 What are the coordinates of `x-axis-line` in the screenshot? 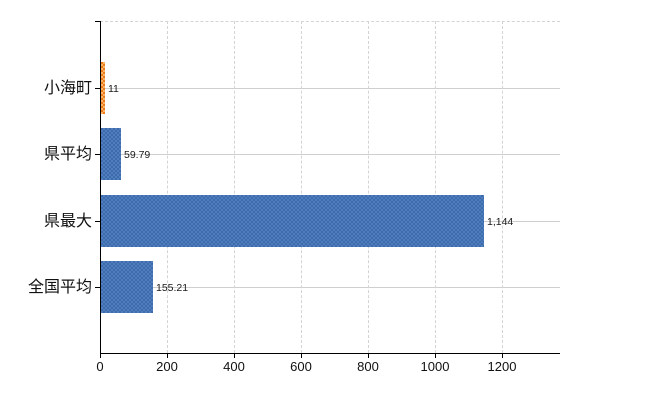 It's located at (330, 353).